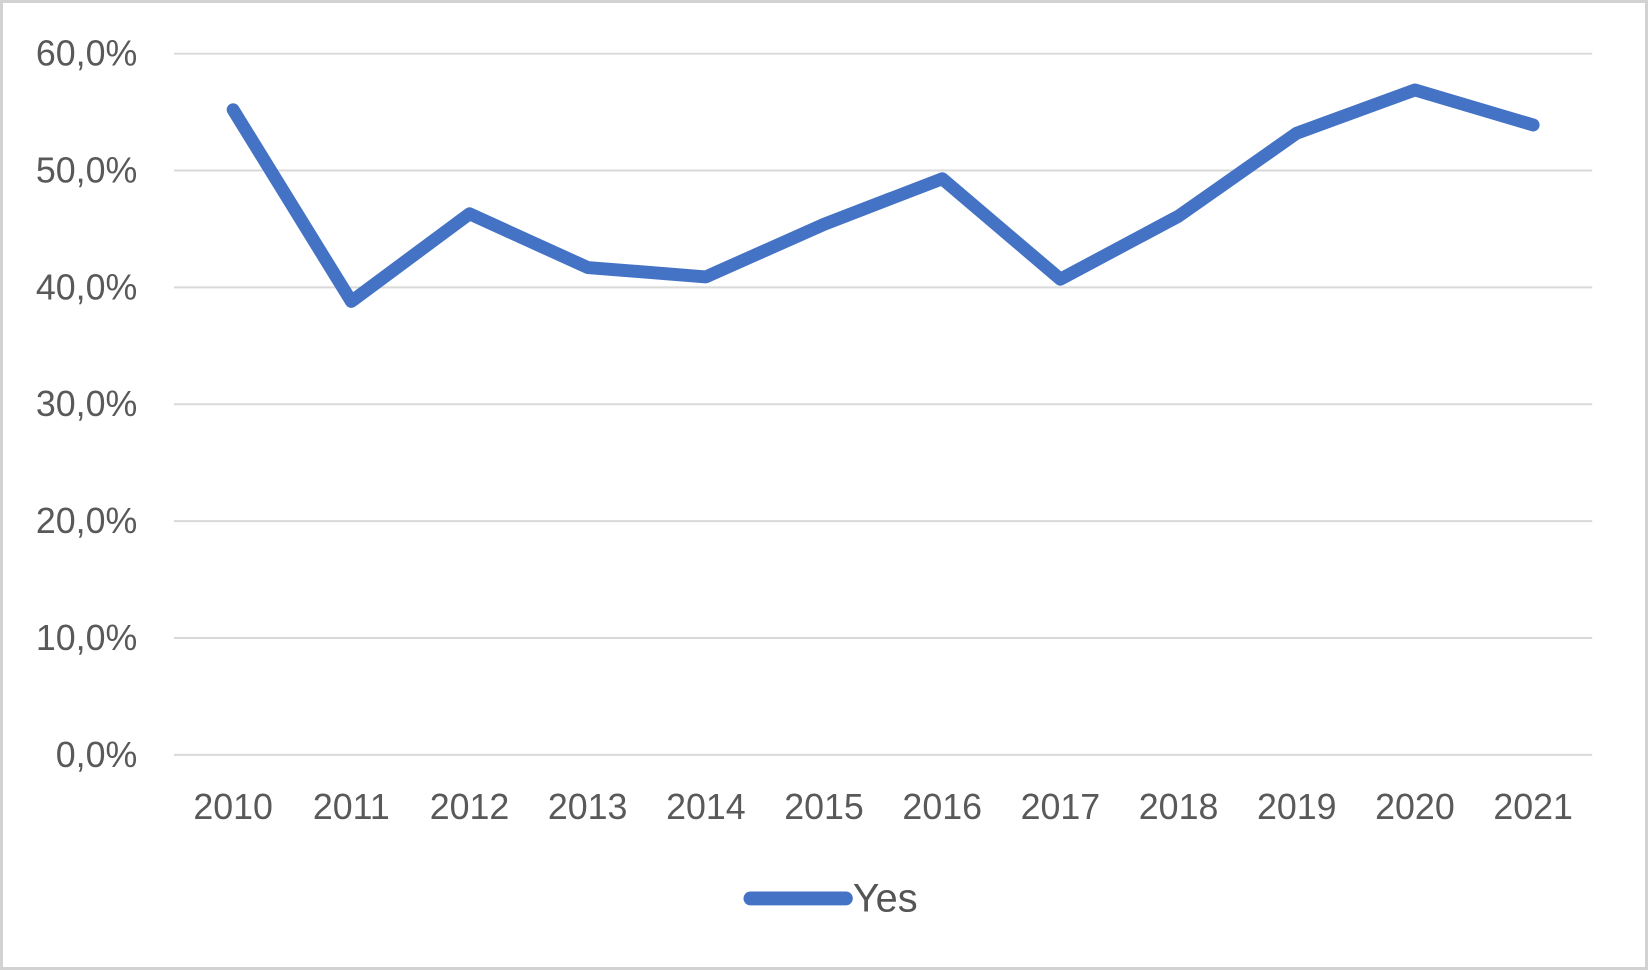 This screenshot has height=970, width=1648. I want to click on y-axis-tick-label: 0,0%, so click(97, 755).